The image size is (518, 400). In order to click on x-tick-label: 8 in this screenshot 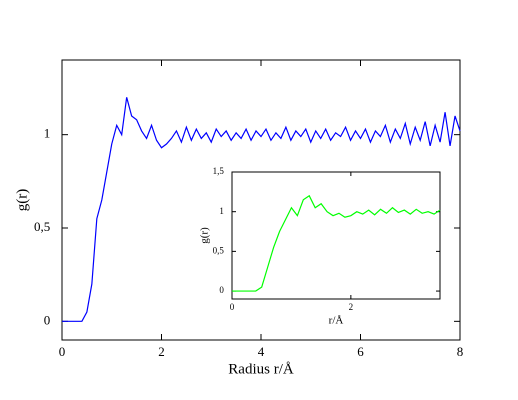, I will do `click(460, 351)`.